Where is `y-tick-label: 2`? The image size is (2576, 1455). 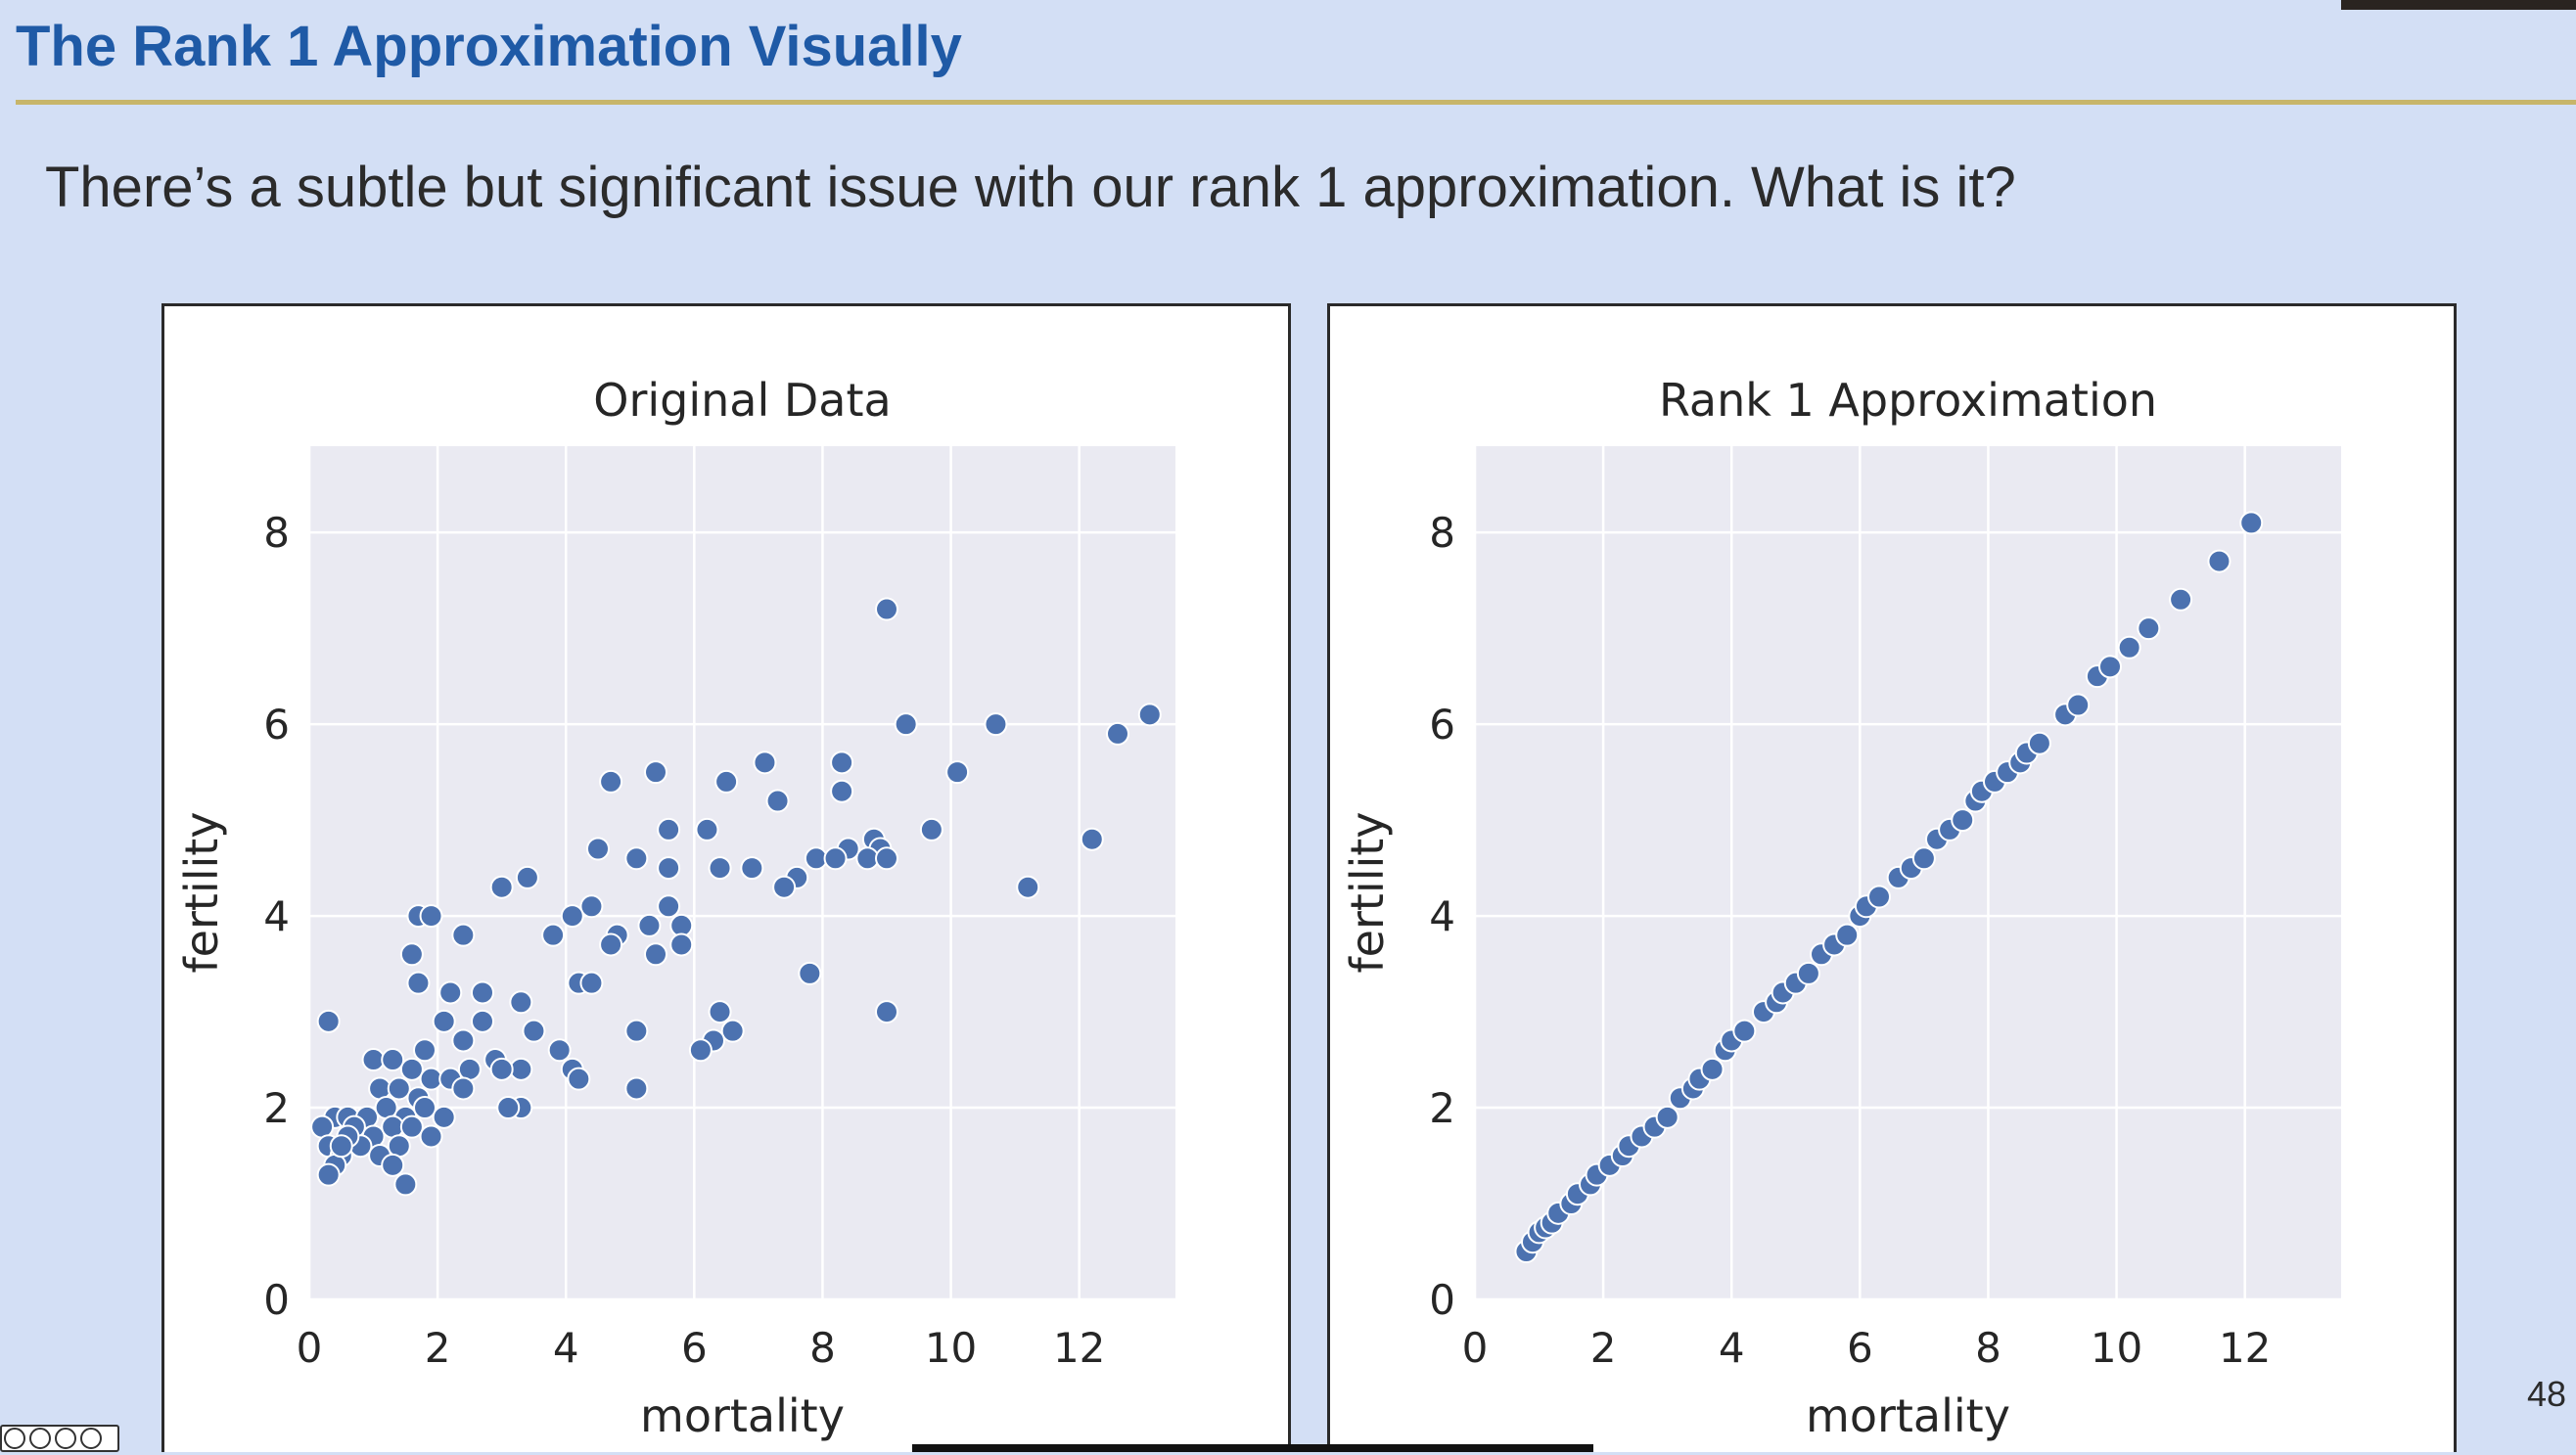 y-tick-label: 2 is located at coordinates (277, 1108).